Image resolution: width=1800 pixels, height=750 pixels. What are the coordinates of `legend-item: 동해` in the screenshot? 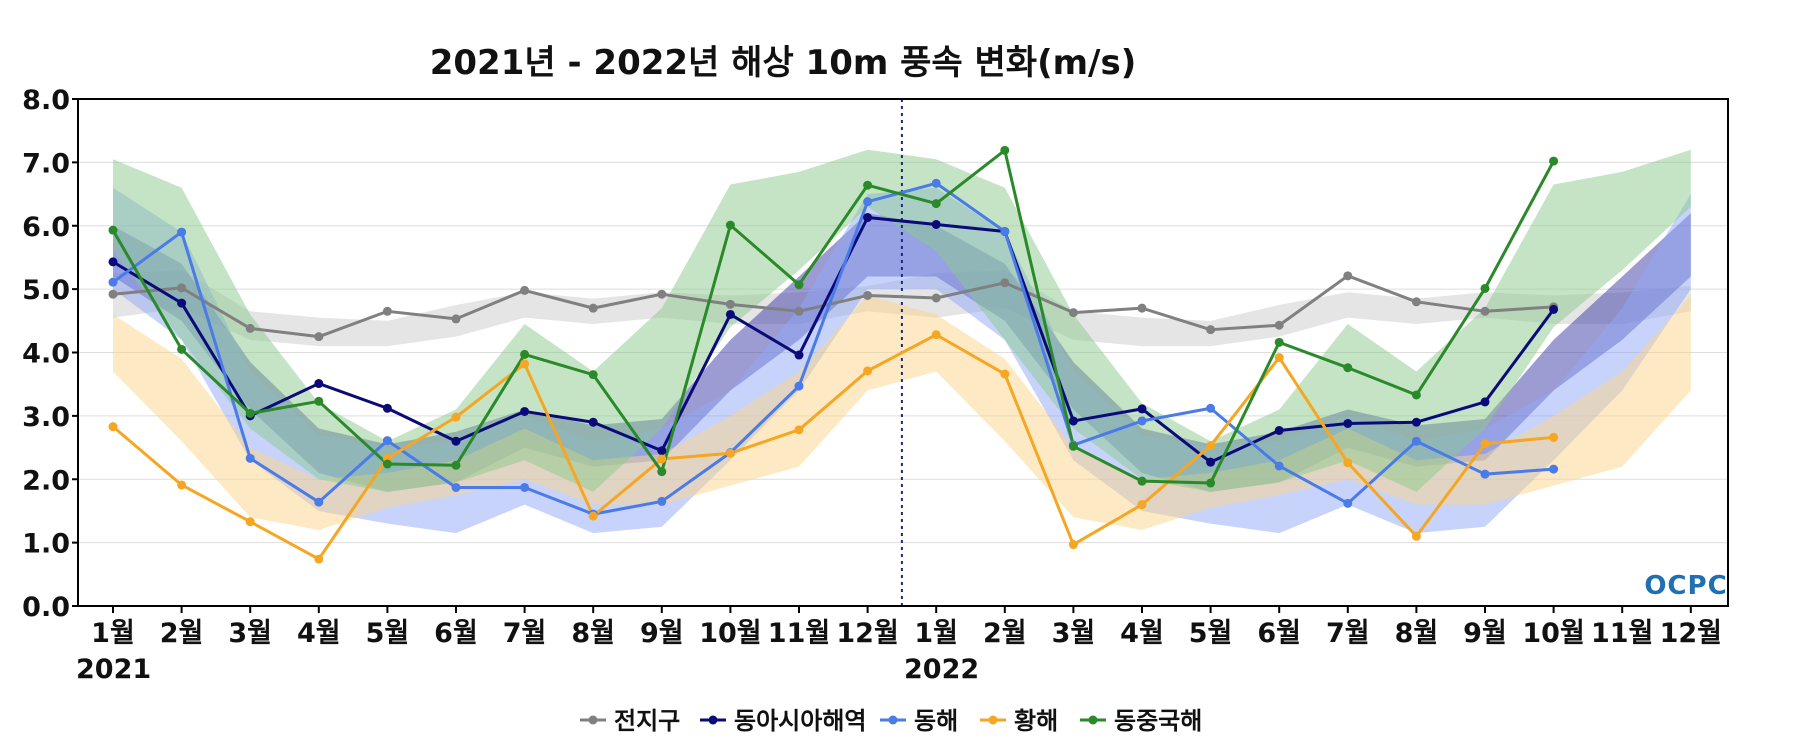 It's located at (919, 721).